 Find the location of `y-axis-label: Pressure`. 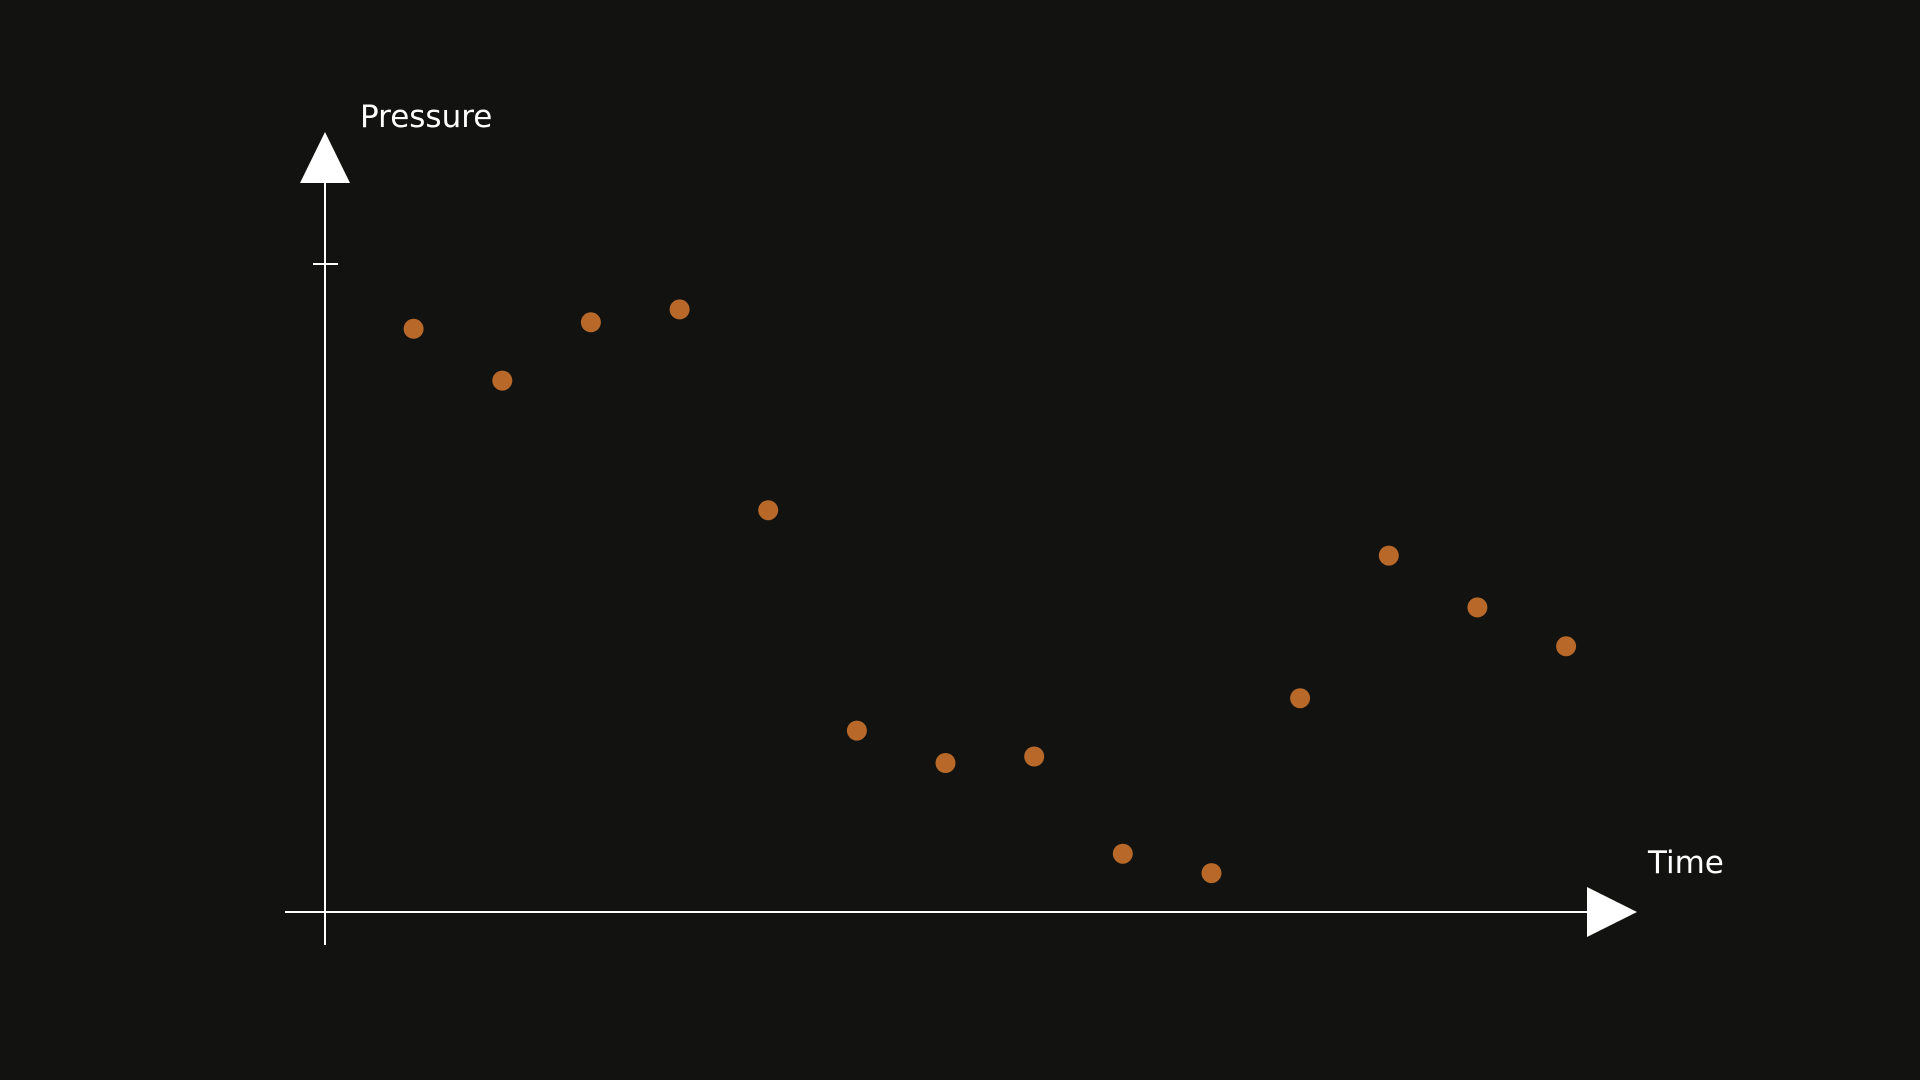

y-axis-label: Pressure is located at coordinates (426, 117).